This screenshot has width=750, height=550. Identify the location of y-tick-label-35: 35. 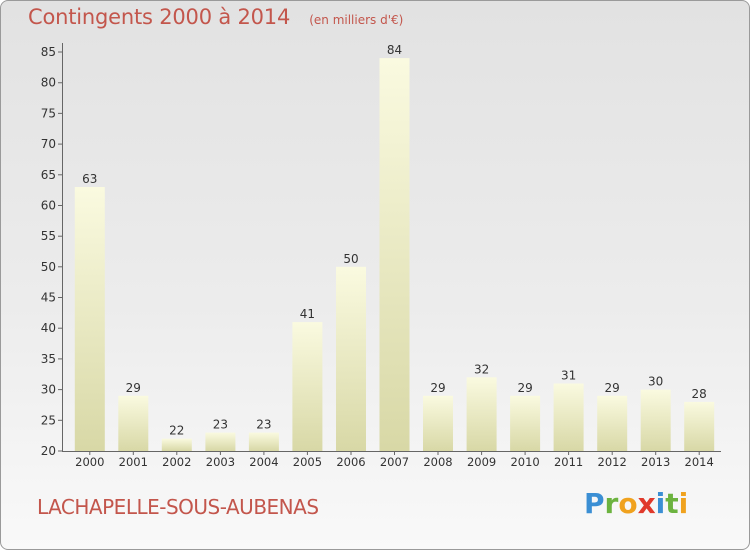
(48, 359).